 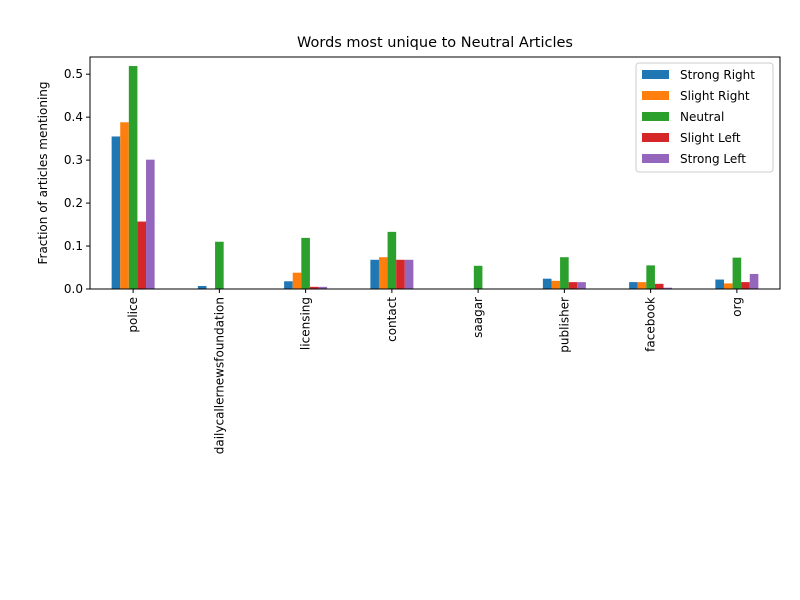 I want to click on legend-box, so click(x=704, y=117).